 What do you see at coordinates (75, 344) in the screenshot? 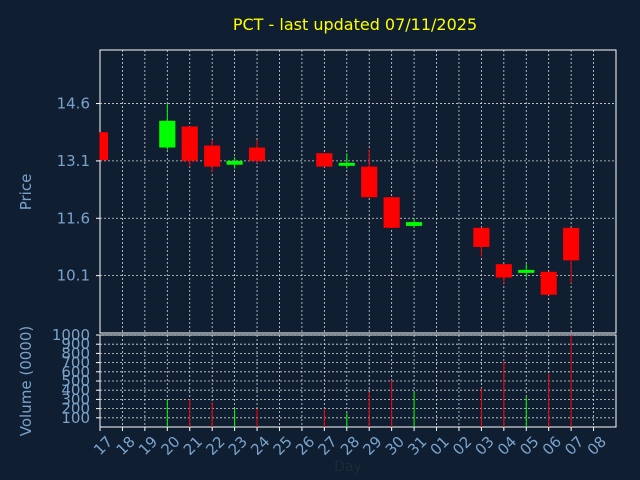
I see `volume-tick-label: 900` at bounding box center [75, 344].